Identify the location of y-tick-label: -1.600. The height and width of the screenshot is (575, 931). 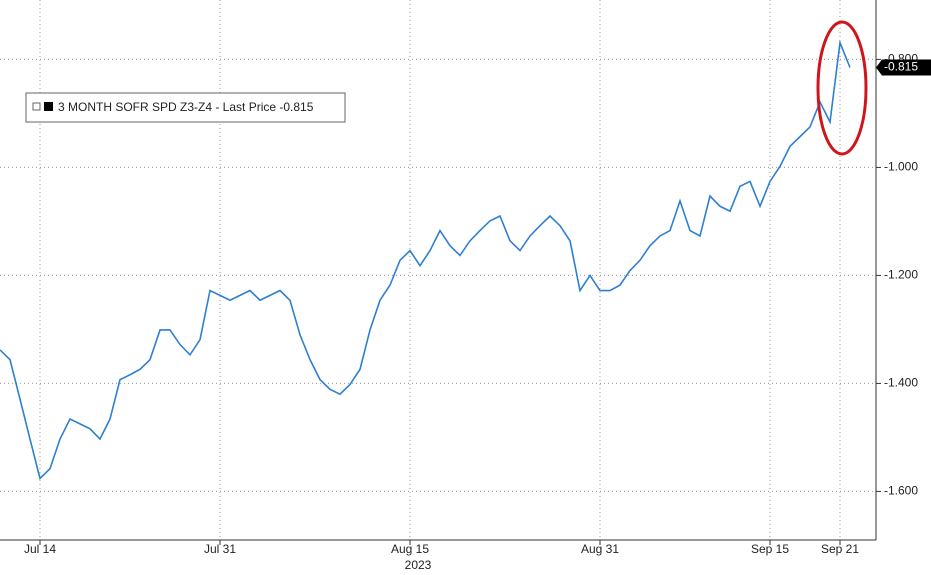
(901, 491).